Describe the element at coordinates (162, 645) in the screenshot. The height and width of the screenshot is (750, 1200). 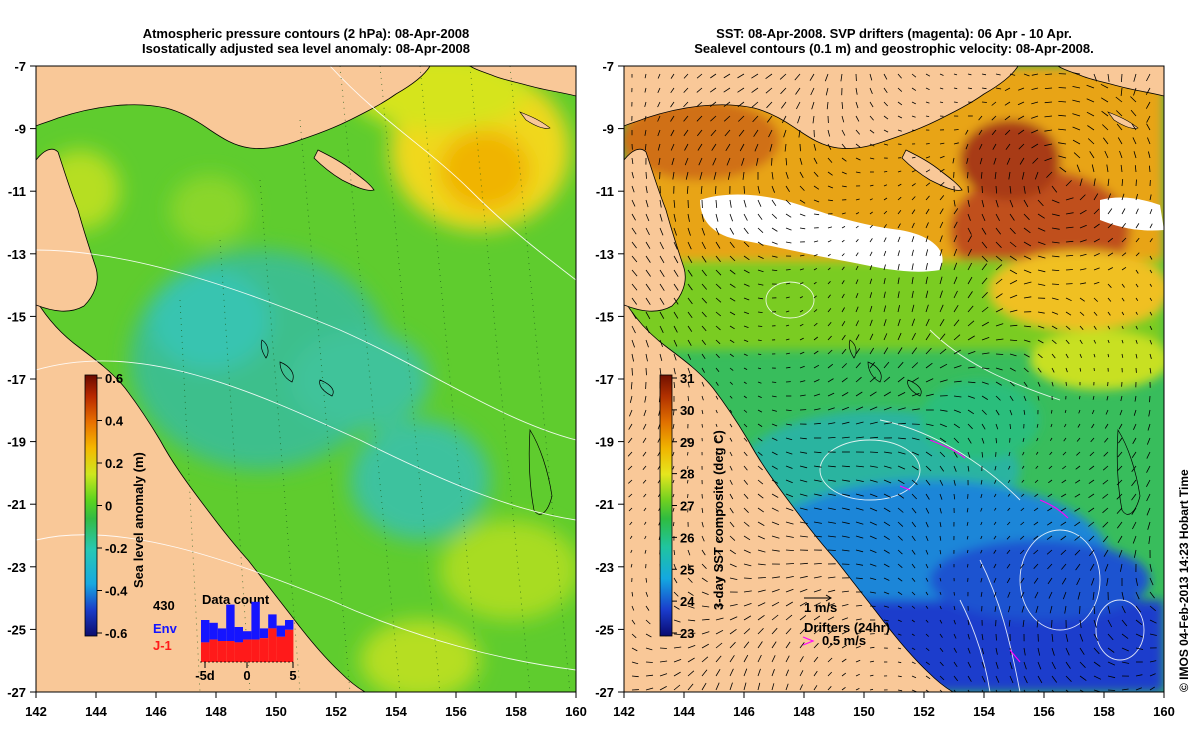
I see `inset-j1-label: J-1` at that location.